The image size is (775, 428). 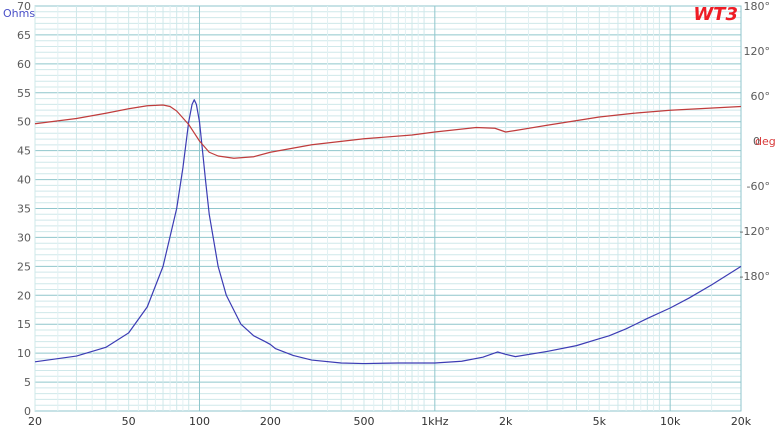 What do you see at coordinates (24, 35) in the screenshot?
I see `y-left-tick-label: 65` at bounding box center [24, 35].